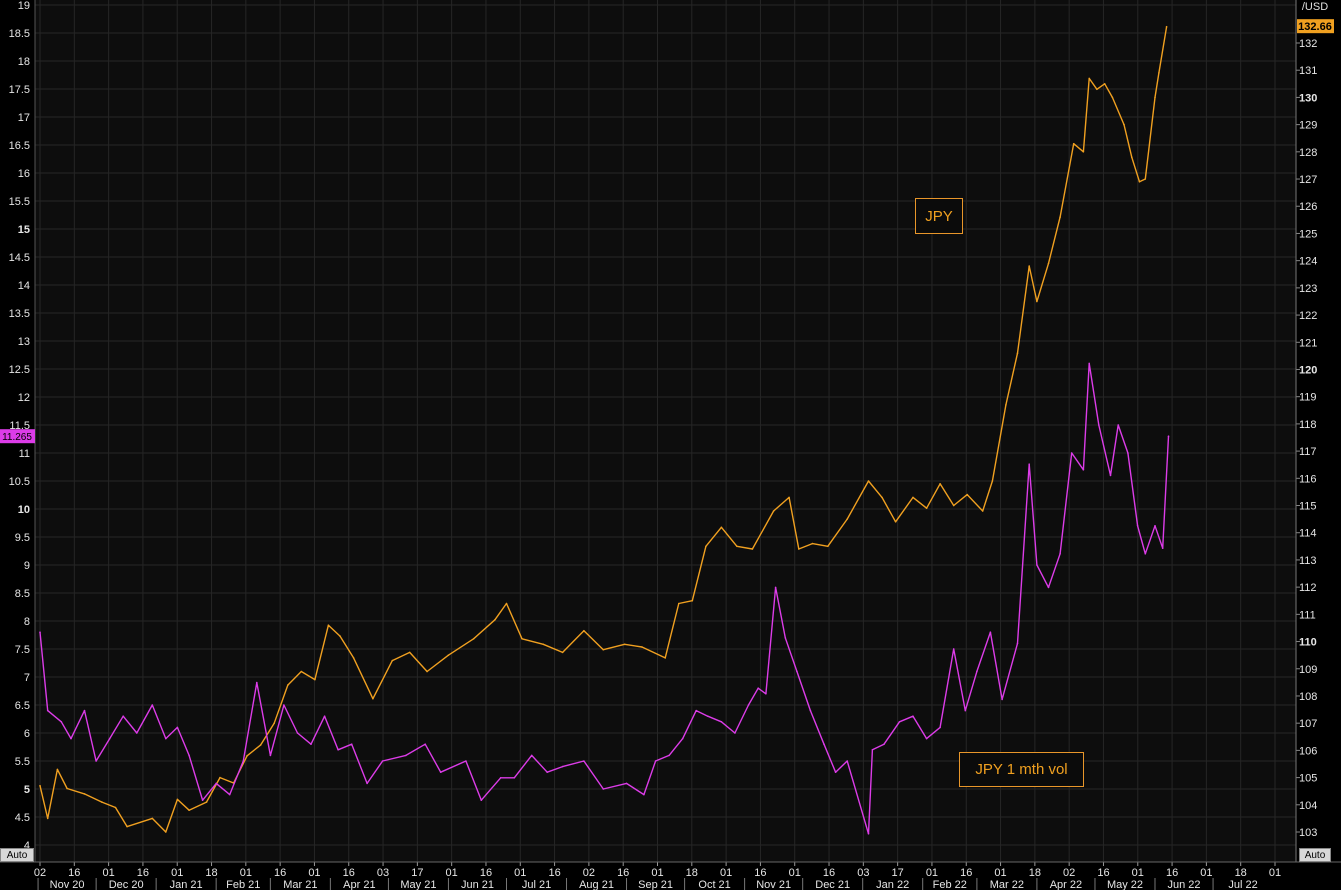  Describe the element at coordinates (19, 202) in the screenshot. I see `left-tick-label: 15.5` at that location.